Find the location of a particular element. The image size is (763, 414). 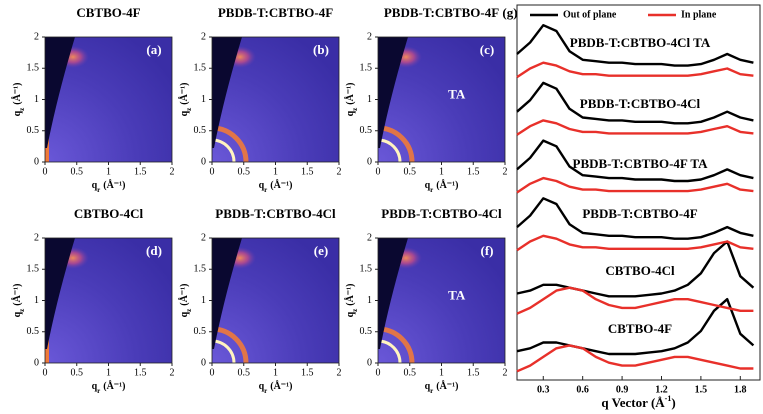

profile-label: CBTBO-4F is located at coordinates (640, 328).